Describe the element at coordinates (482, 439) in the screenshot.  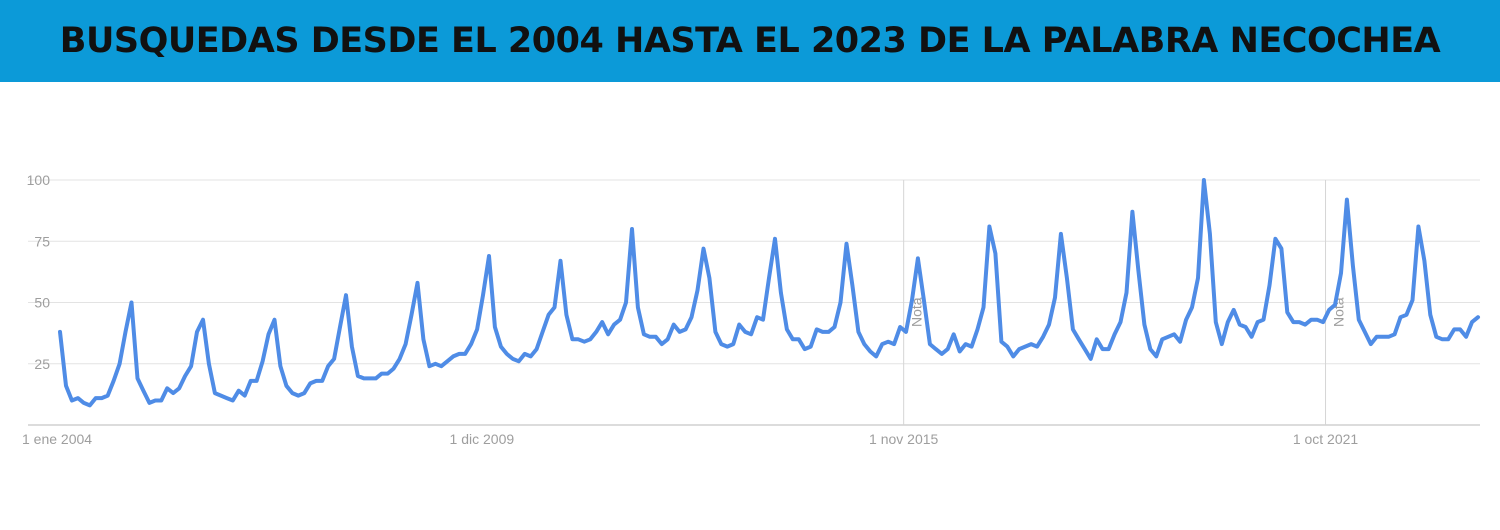
I see `x-tick-label: 1 dic 2009` at that location.